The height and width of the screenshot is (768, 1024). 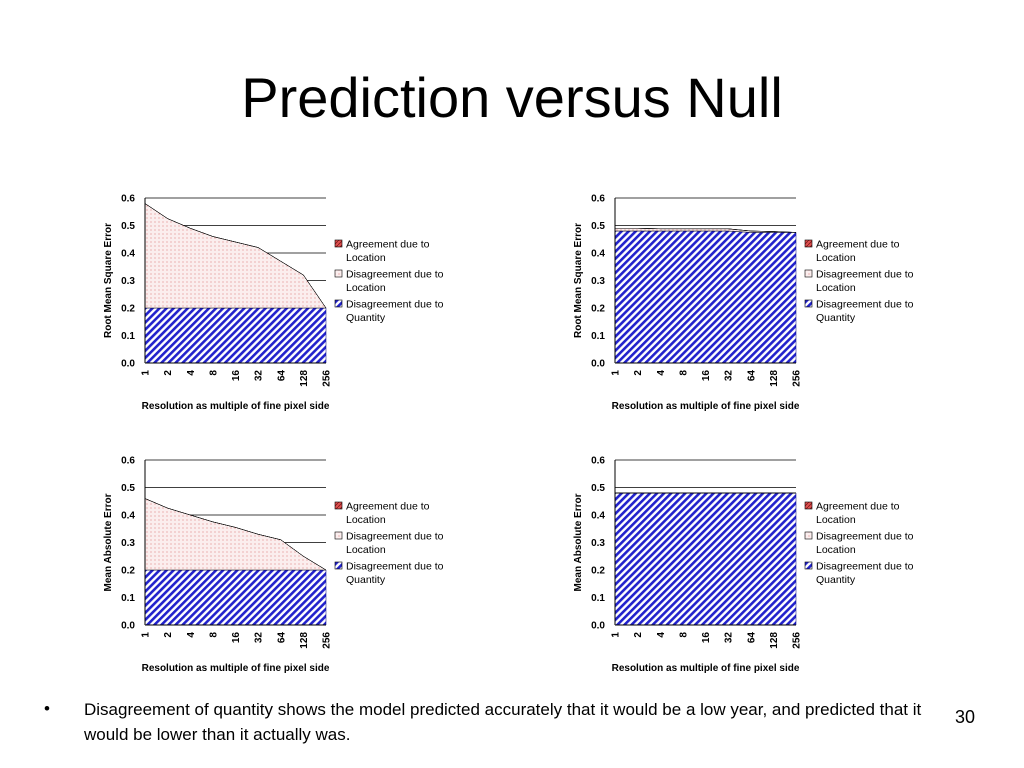 I want to click on page-number: 30, so click(x=964, y=717).